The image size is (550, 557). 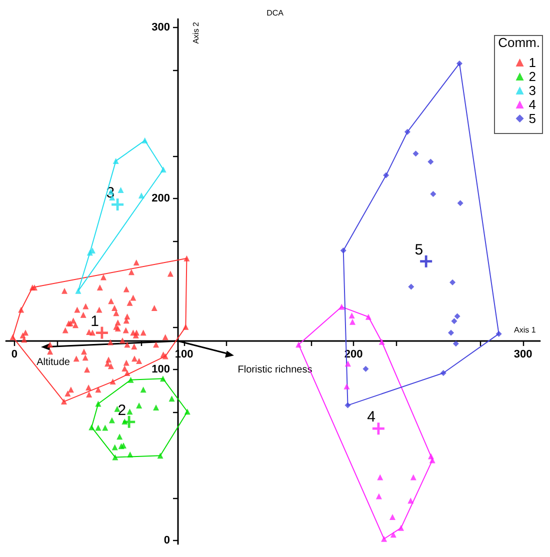 I want to click on y-axis-title: Axis 2, so click(x=196, y=32).